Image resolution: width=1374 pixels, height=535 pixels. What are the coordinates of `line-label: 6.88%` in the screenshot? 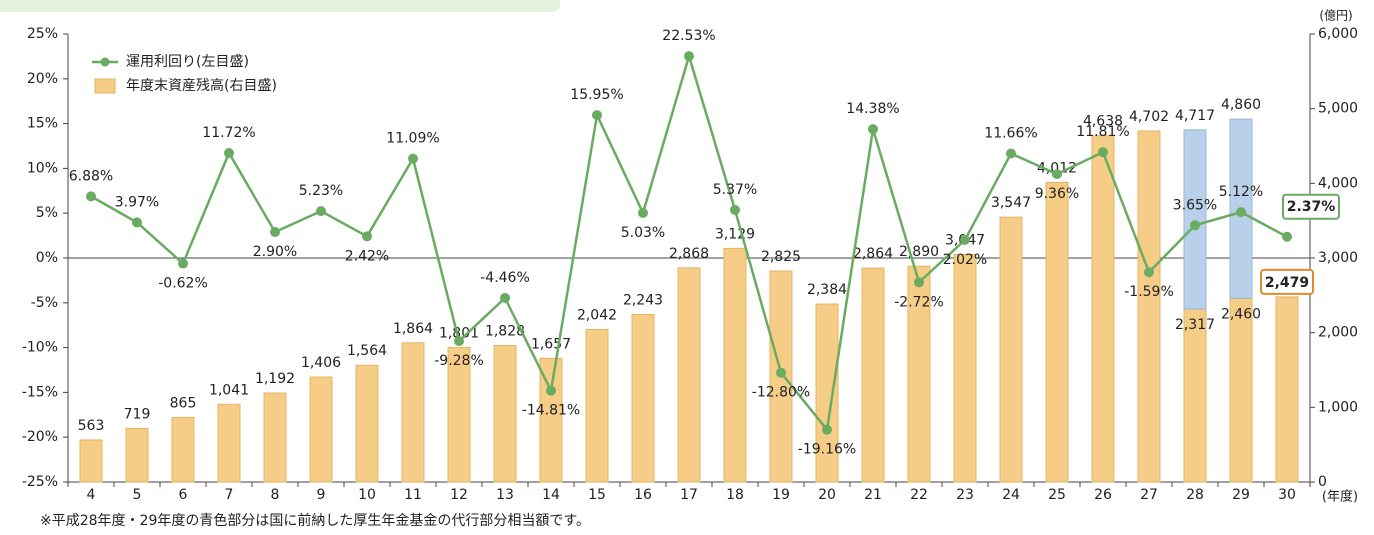 It's located at (91, 176).